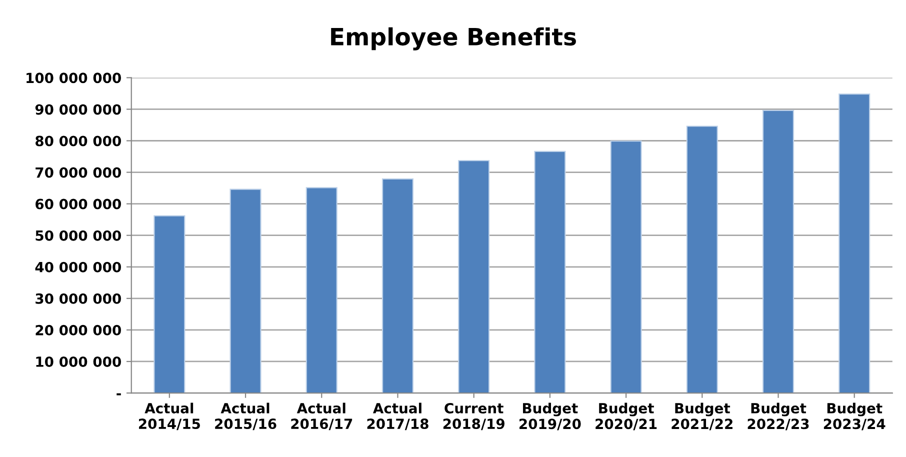 Image resolution: width=906 pixels, height=457 pixels. What do you see at coordinates (78, 330) in the screenshot?
I see `y-tick-label: 20 000 000` at bounding box center [78, 330].